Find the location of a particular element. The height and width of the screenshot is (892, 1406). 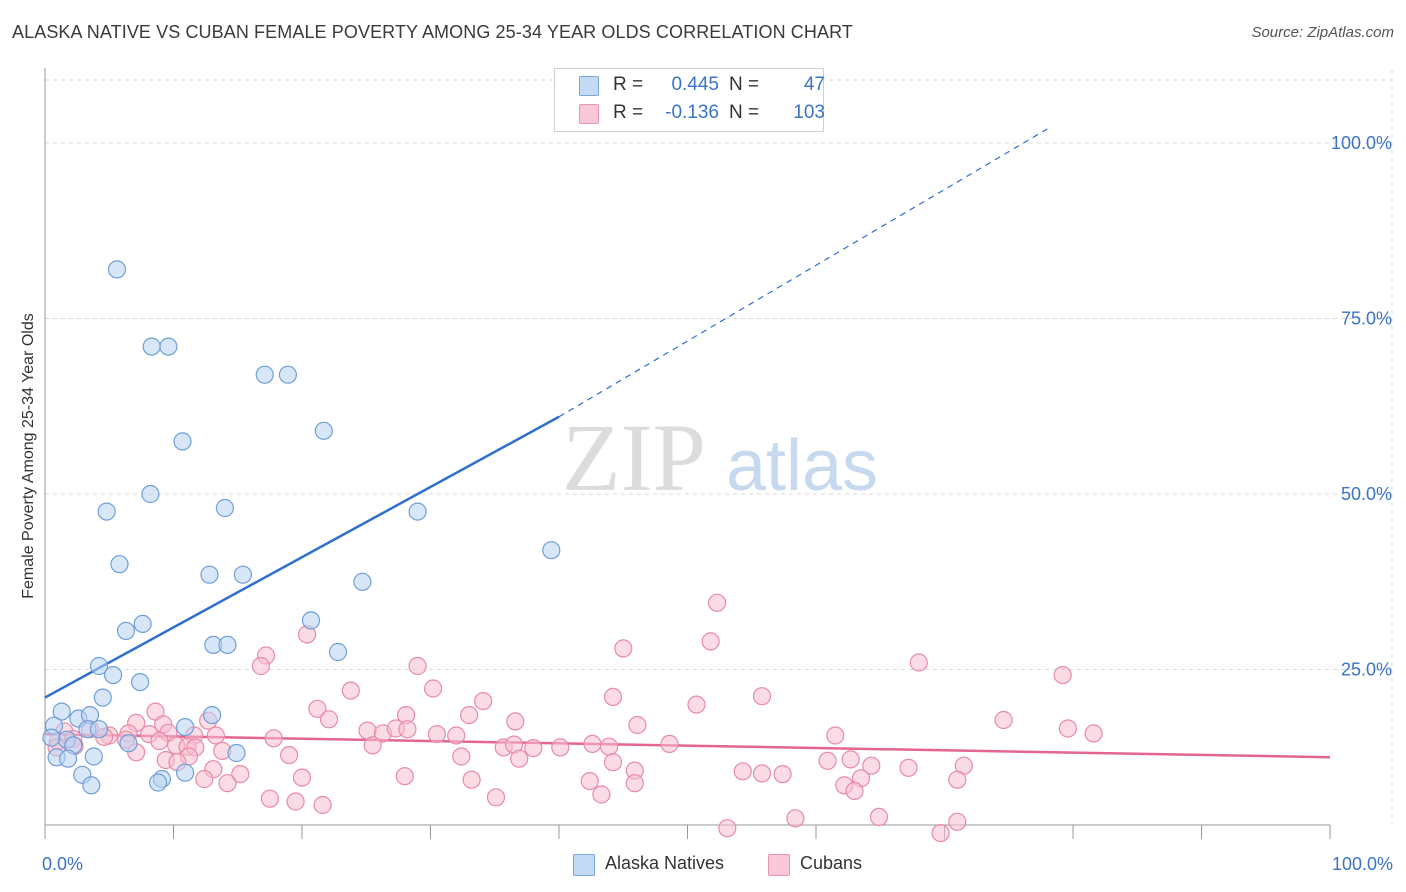

alaska-trend-extension is located at coordinates (803, 273).